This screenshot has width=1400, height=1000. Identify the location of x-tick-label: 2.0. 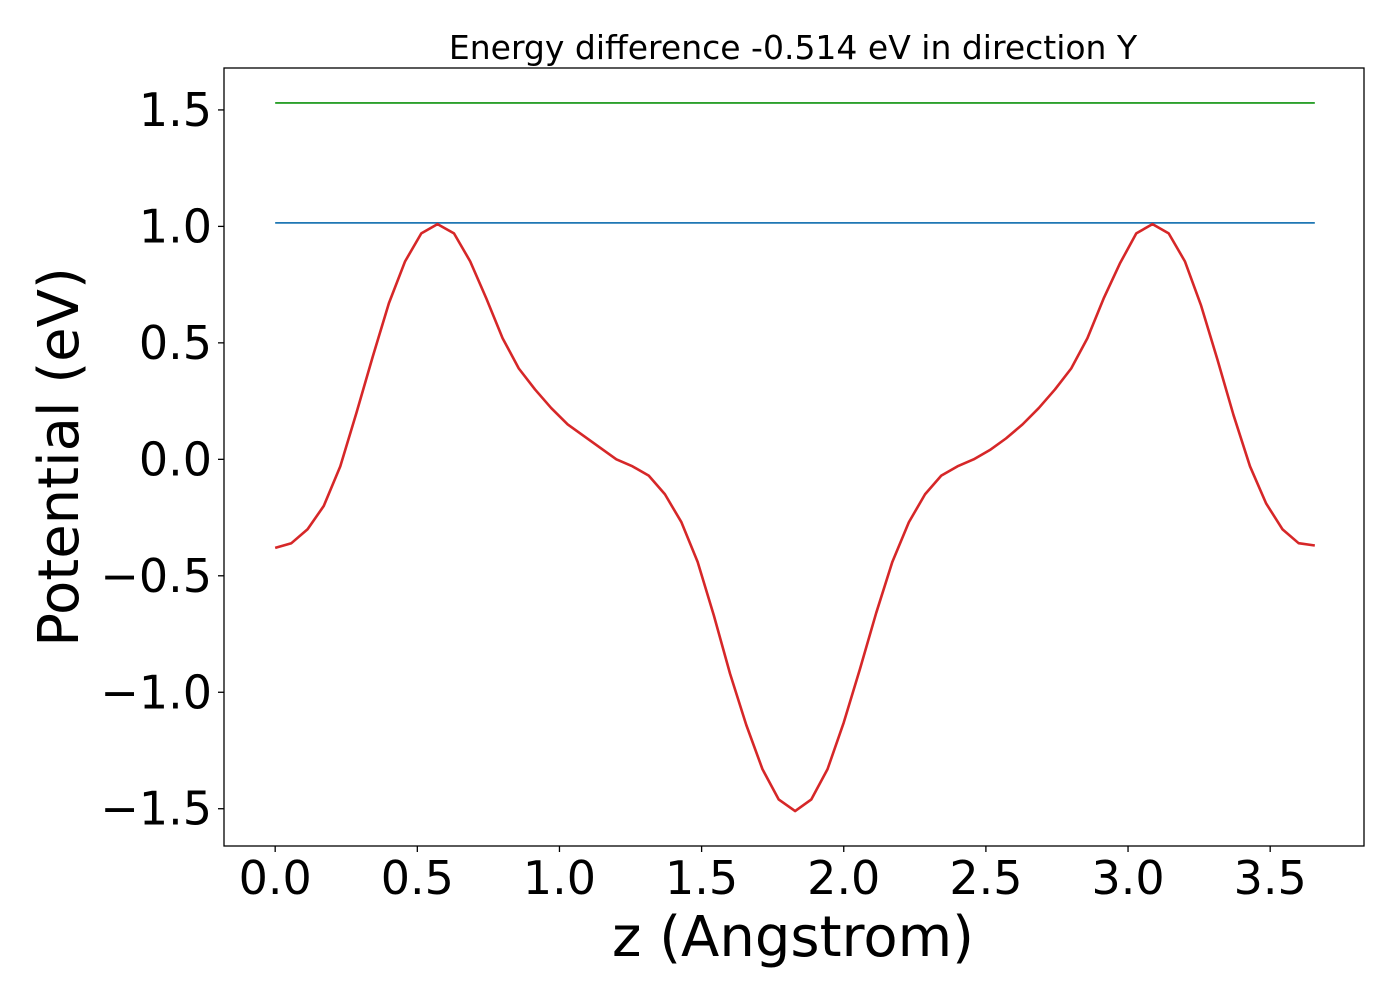
(843, 878).